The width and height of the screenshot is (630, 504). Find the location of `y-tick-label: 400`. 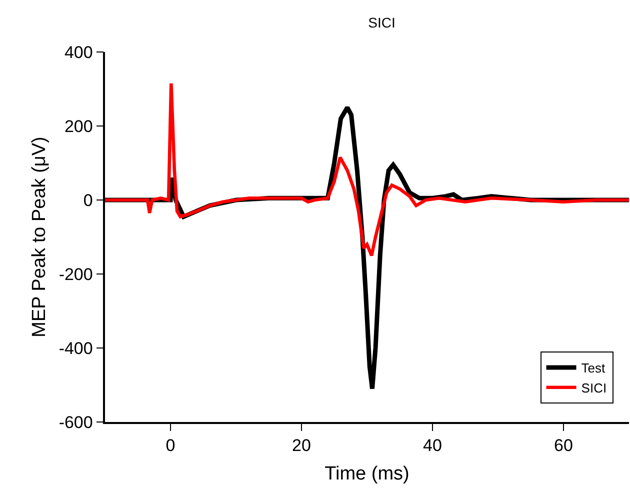

y-tick-label: 400 is located at coordinates (78, 52).